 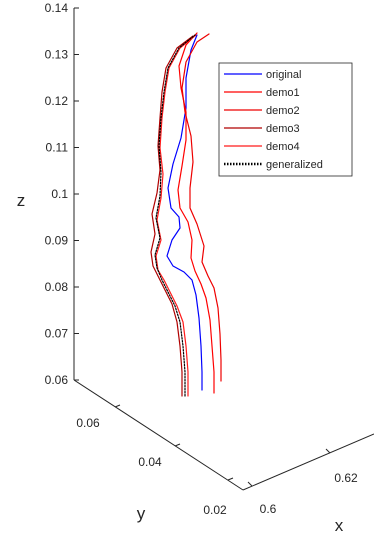 I want to click on legend: original demo1 demo2 demo3 demo4 generalized, so click(x=285, y=119).